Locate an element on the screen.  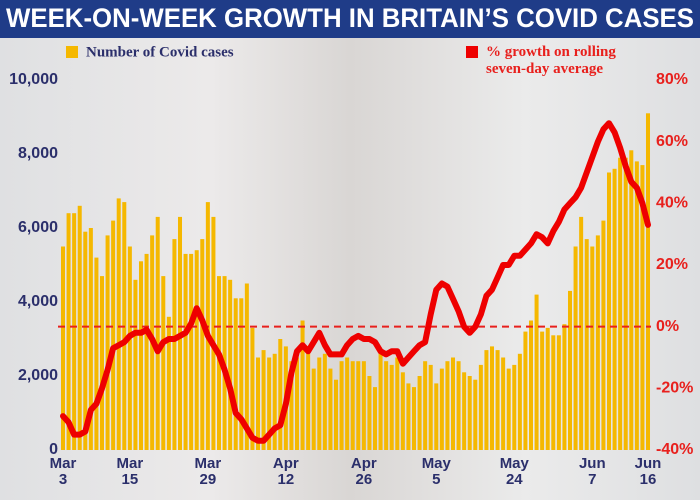
x-tick-label: Jun 16 is located at coordinates (648, 471).